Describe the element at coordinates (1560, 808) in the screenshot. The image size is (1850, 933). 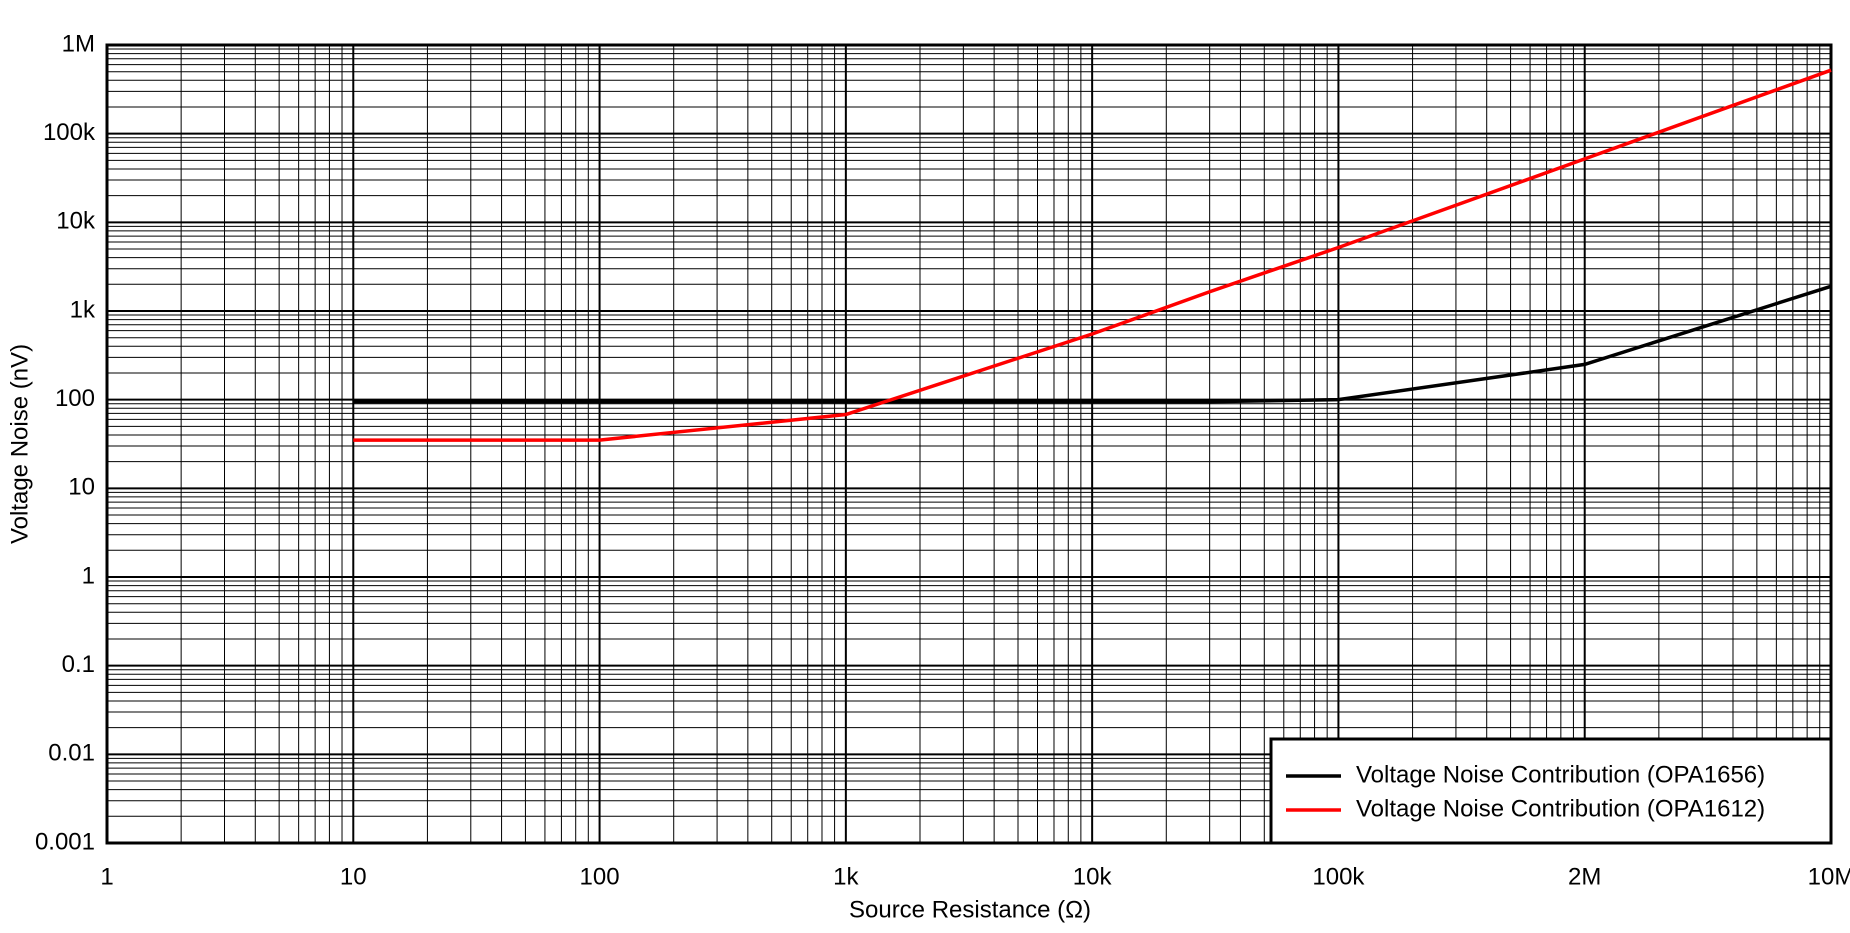
I see `legend-label: Voltage Noise Contribution (OPA1612)` at that location.